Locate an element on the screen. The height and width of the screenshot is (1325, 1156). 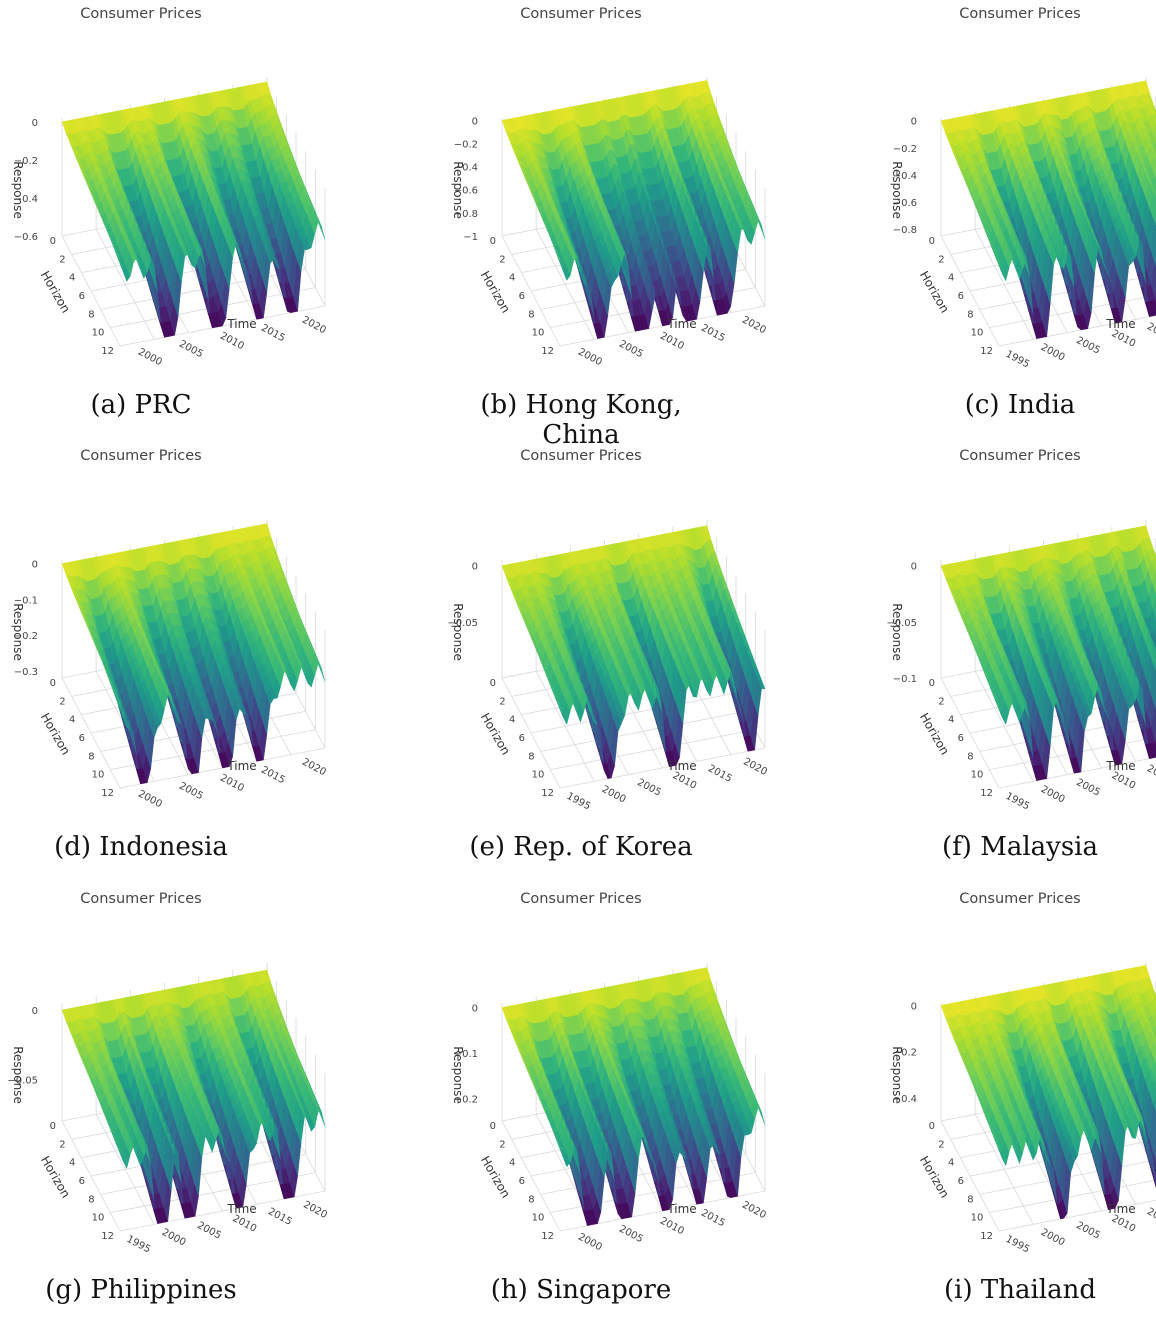
response-tick: −0.3 is located at coordinates (26, 672).